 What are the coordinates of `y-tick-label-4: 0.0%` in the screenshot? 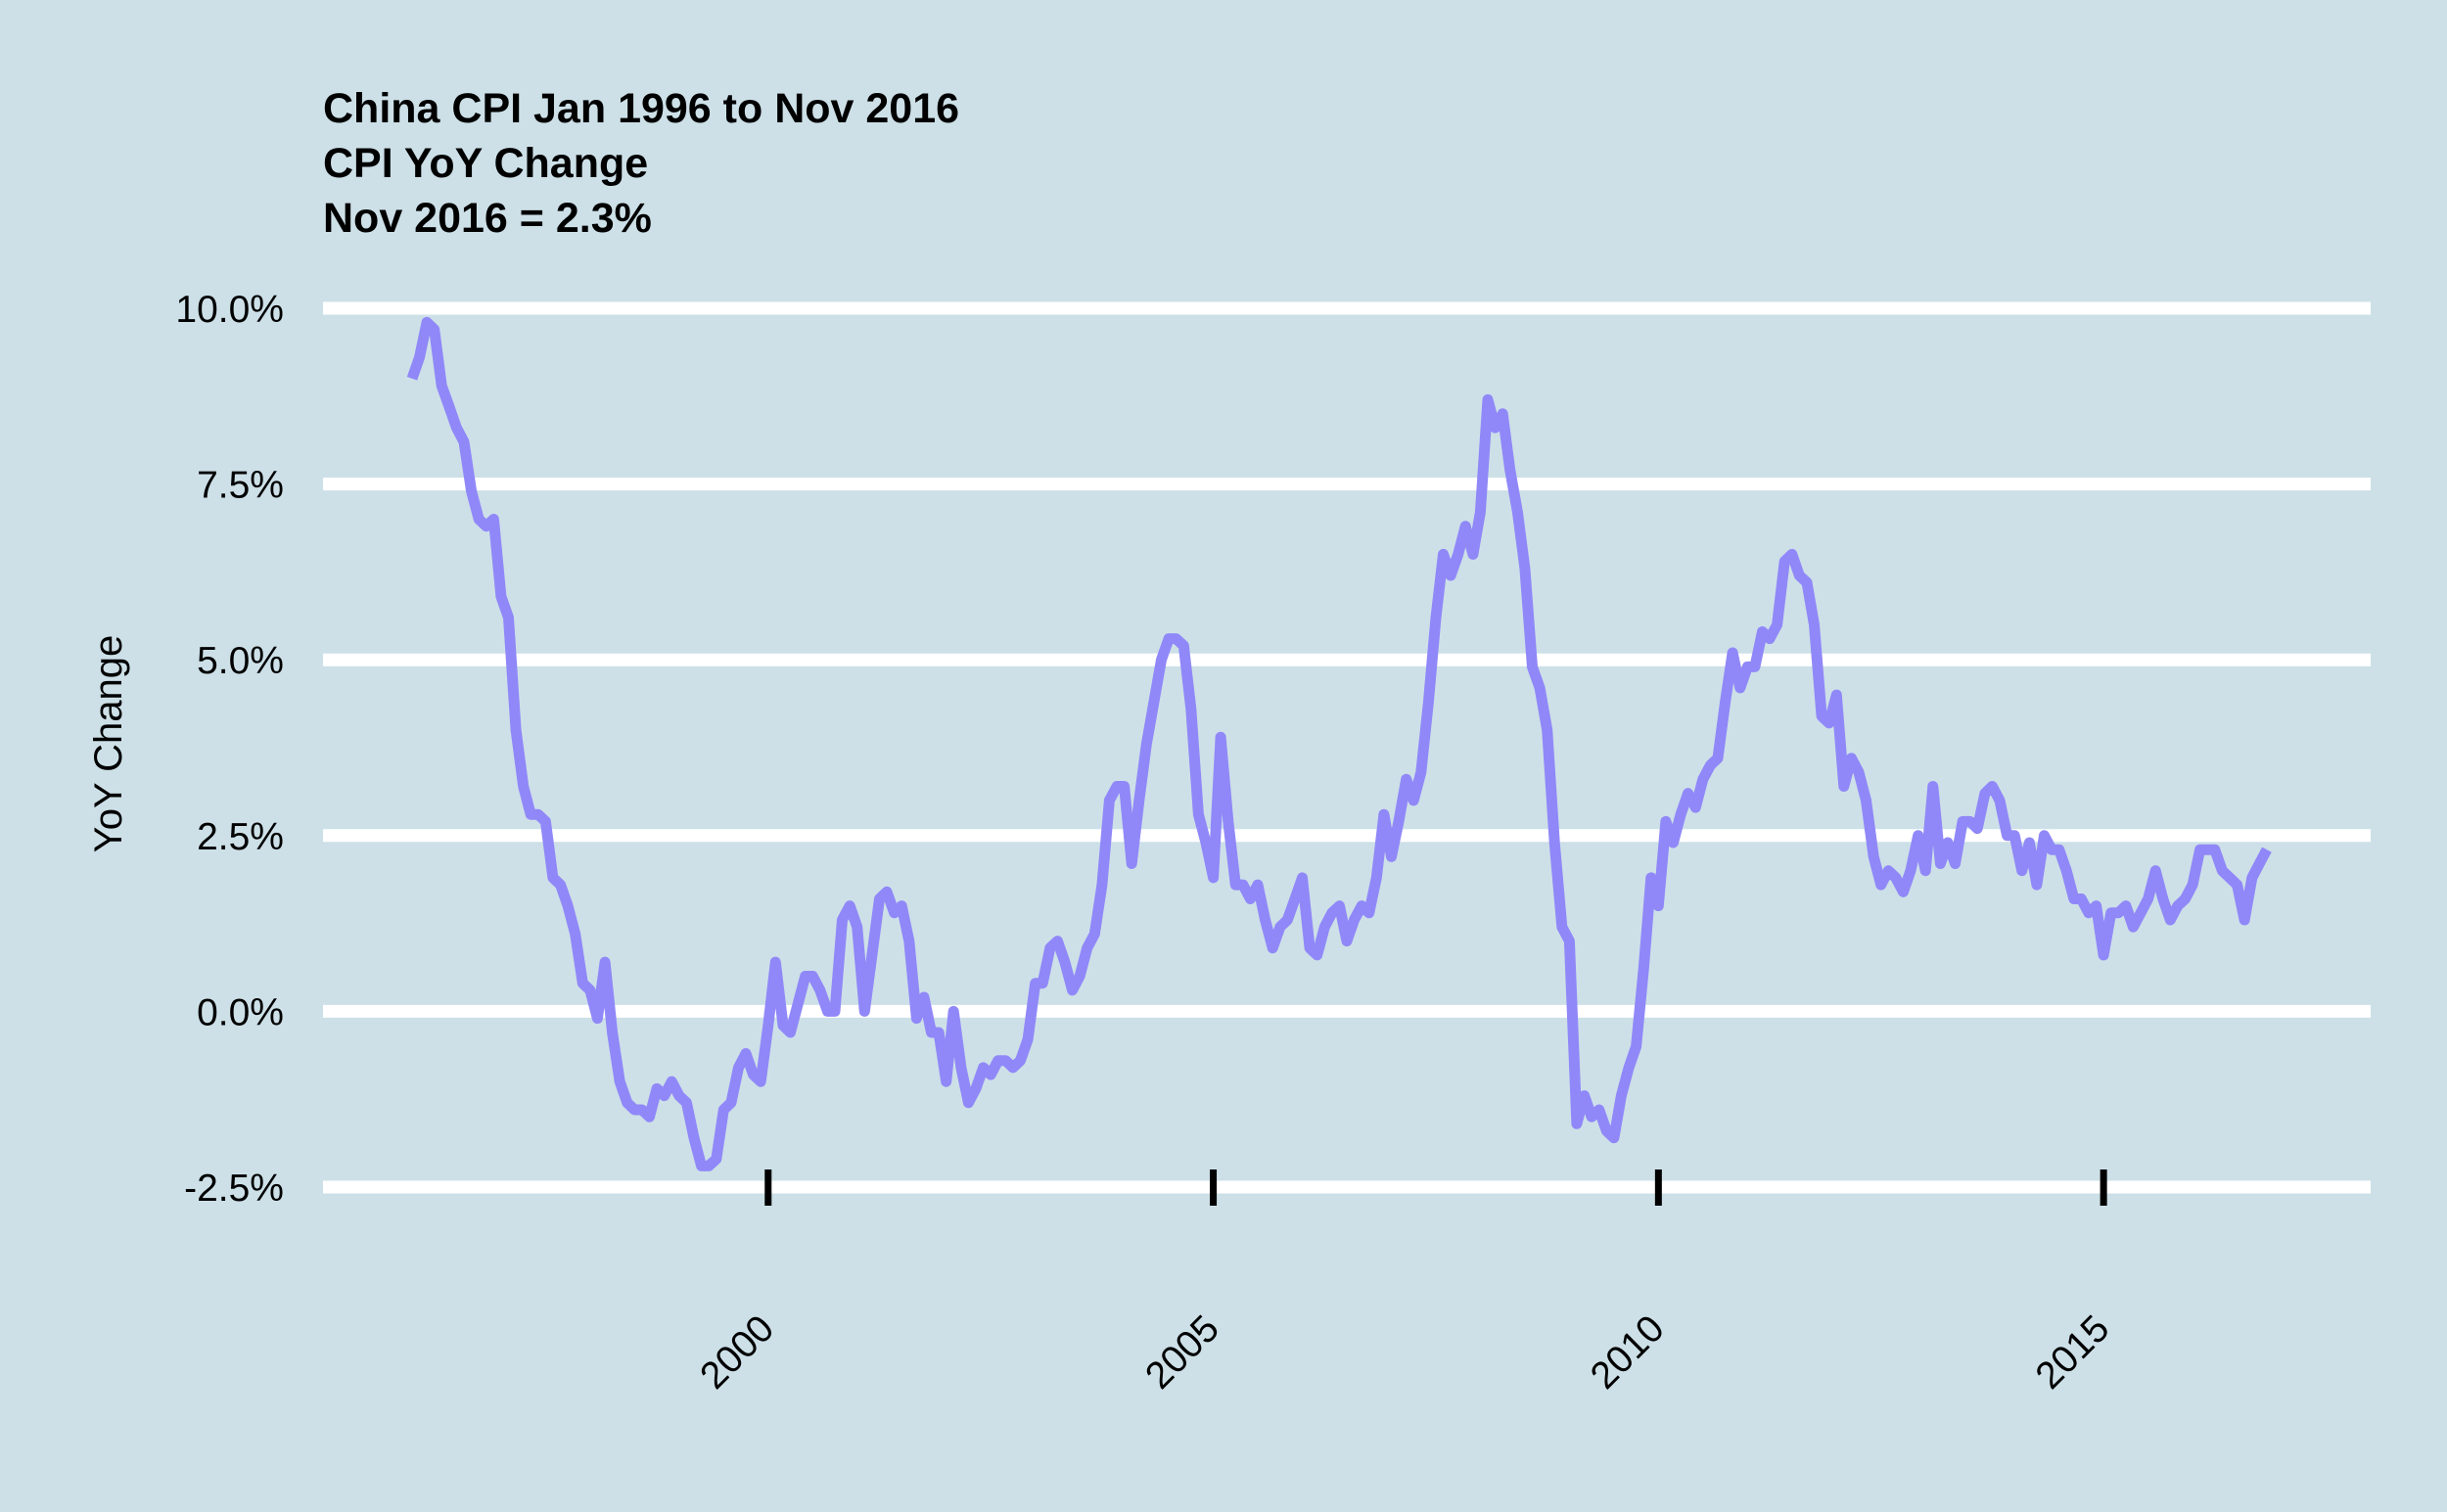 It's located at (241, 1012).